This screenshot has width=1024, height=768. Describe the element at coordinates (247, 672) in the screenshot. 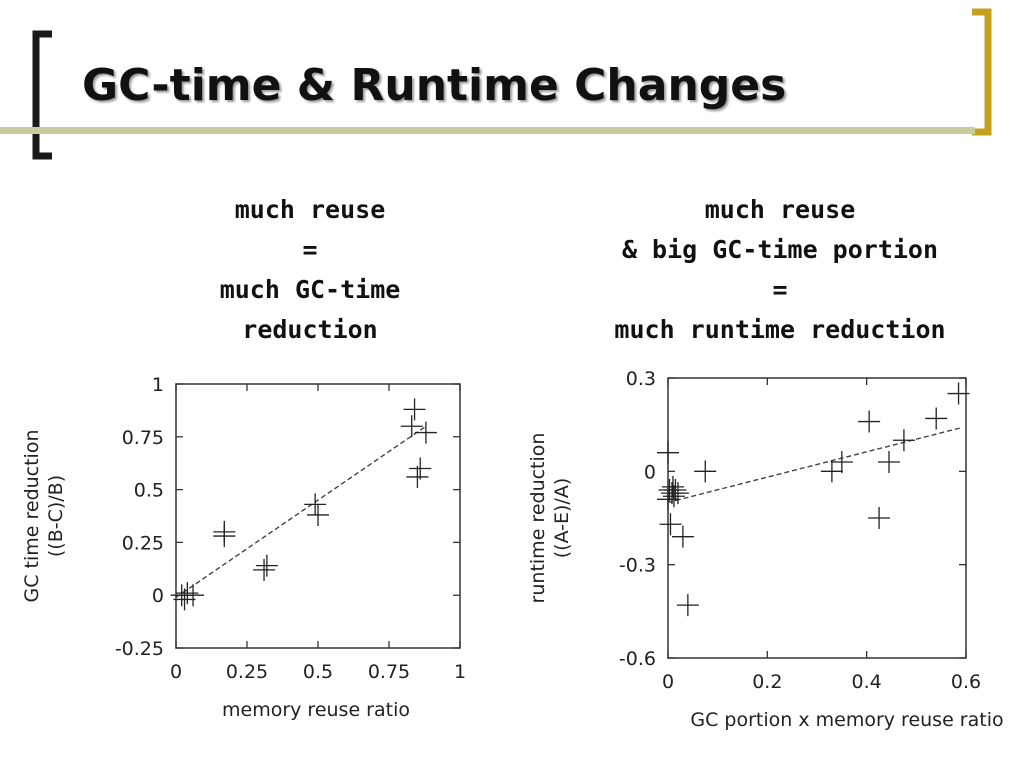

I see `x-tick-label: 0.25` at that location.